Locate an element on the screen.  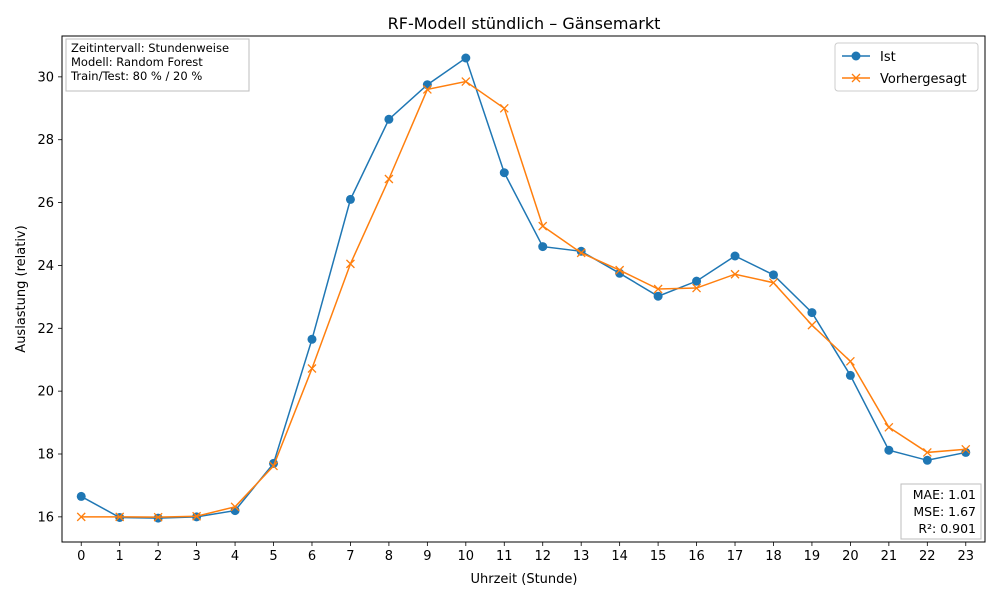
y-axis: 16 18 20 22 24 26 28 30 is located at coordinates (49, 297).